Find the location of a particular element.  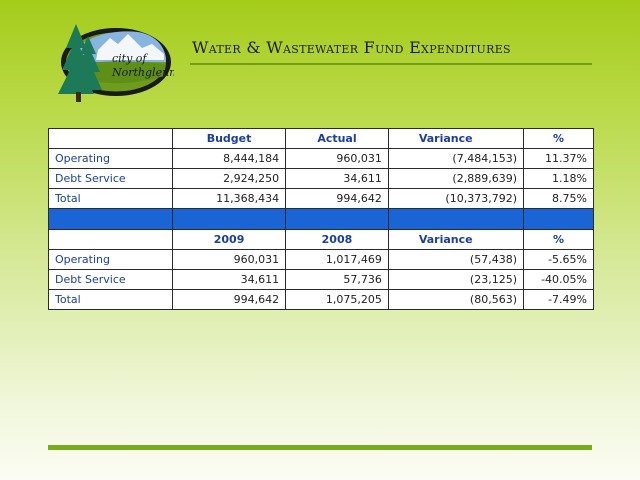

cell-2008: 1,075,205 is located at coordinates (337, 299).